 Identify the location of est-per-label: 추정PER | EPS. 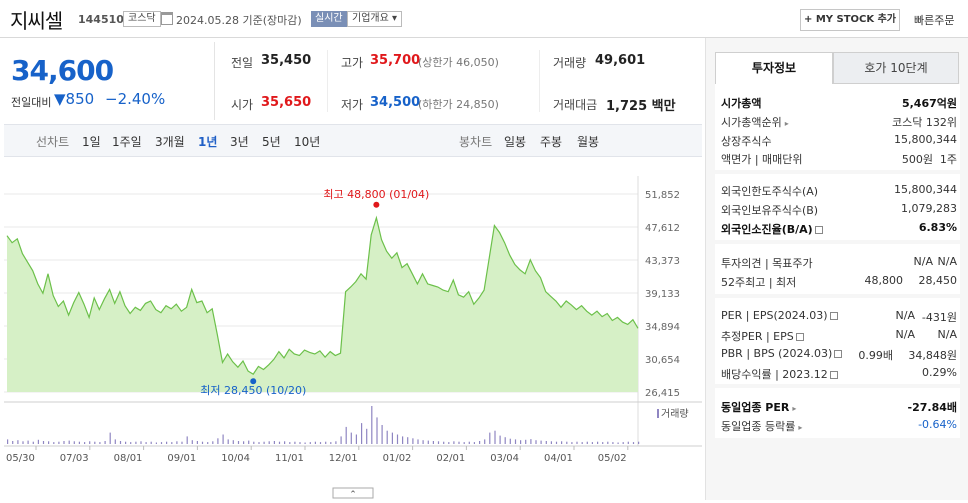
(757, 336).